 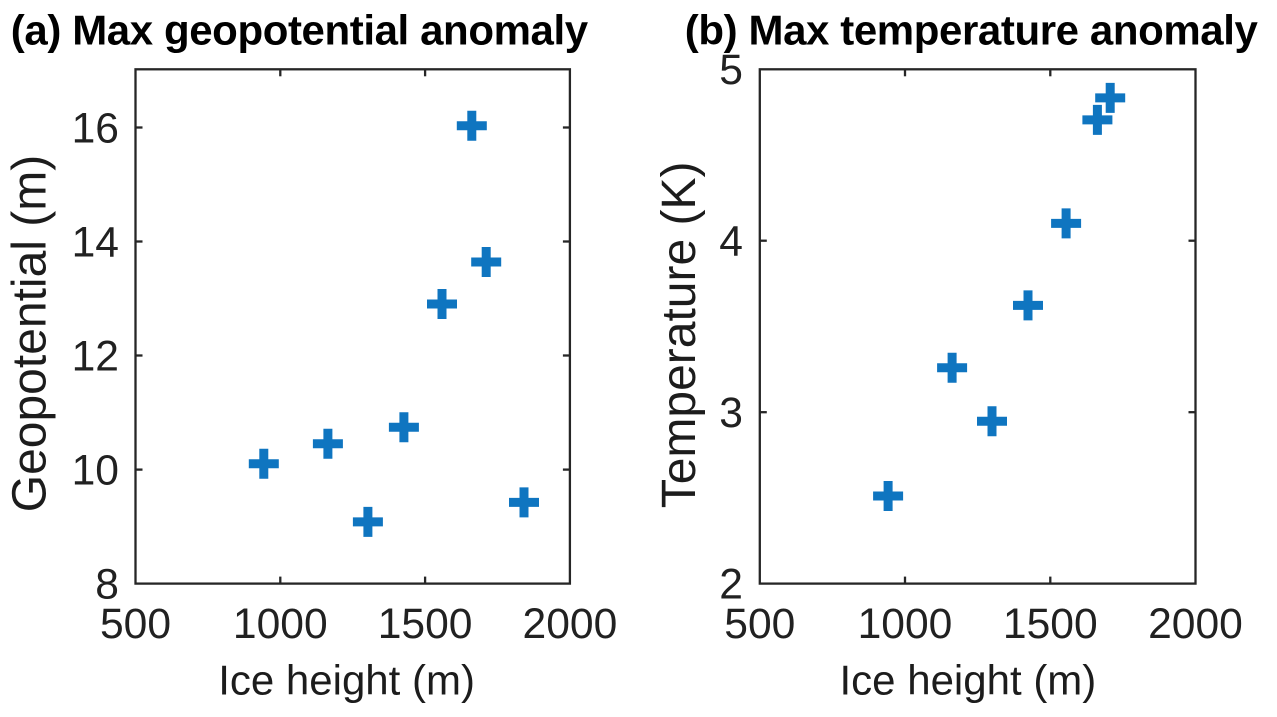 I want to click on svg-text: Geopotential (m), so click(x=30, y=334).